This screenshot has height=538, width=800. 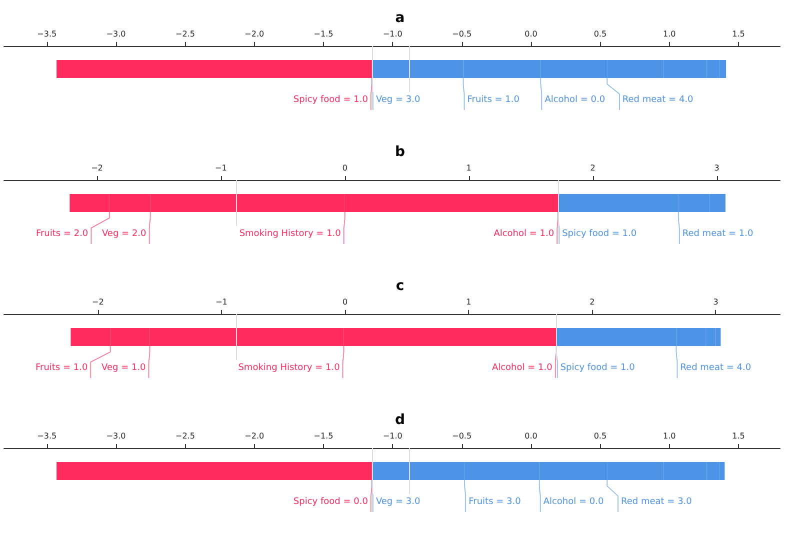 What do you see at coordinates (400, 286) in the screenshot?
I see `chart-title: c` at bounding box center [400, 286].